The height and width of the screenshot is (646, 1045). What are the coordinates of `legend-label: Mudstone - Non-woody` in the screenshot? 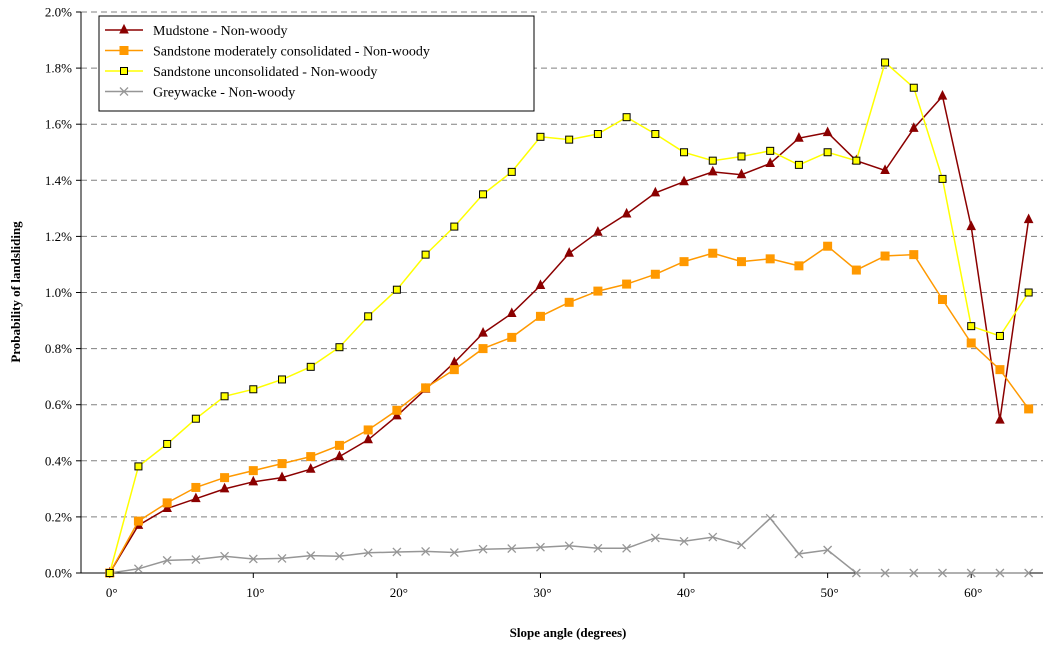 It's located at (220, 31).